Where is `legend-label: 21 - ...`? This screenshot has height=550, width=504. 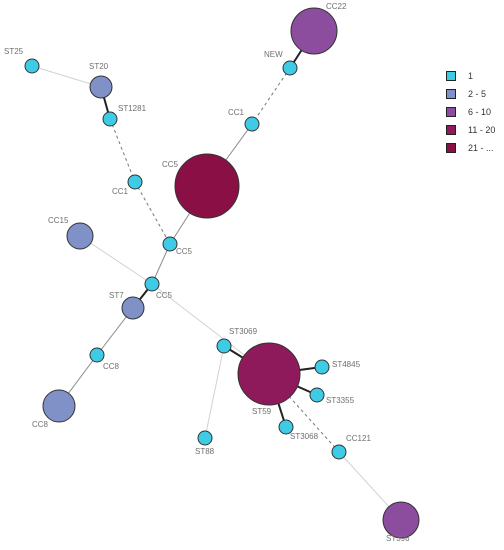
legend-label: 21 - ... is located at coordinates (481, 148).